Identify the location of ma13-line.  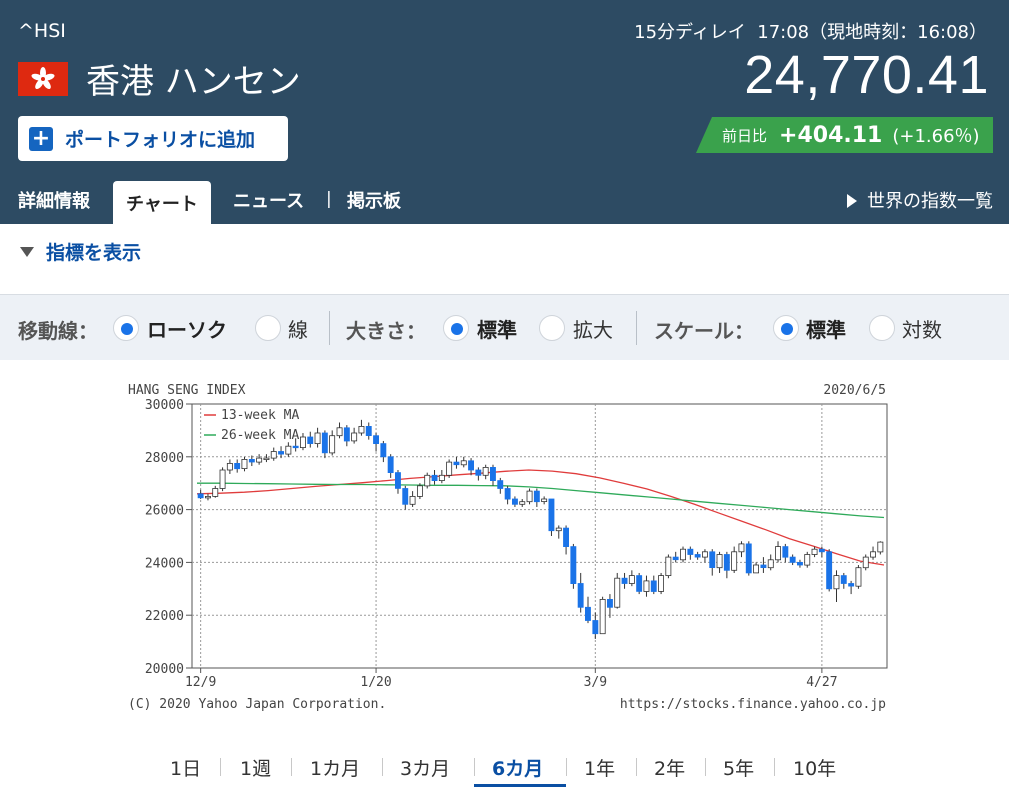
(540, 517).